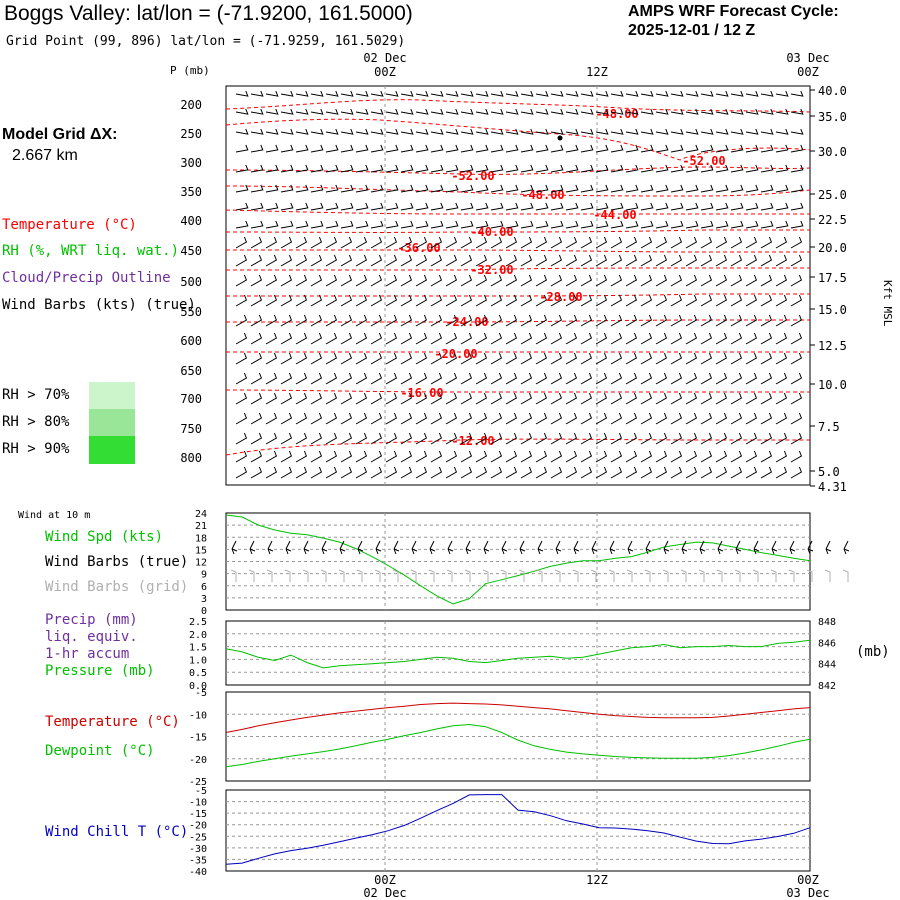  What do you see at coordinates (201, 791) in the screenshot?
I see `y-tick-label: -5` at bounding box center [201, 791].